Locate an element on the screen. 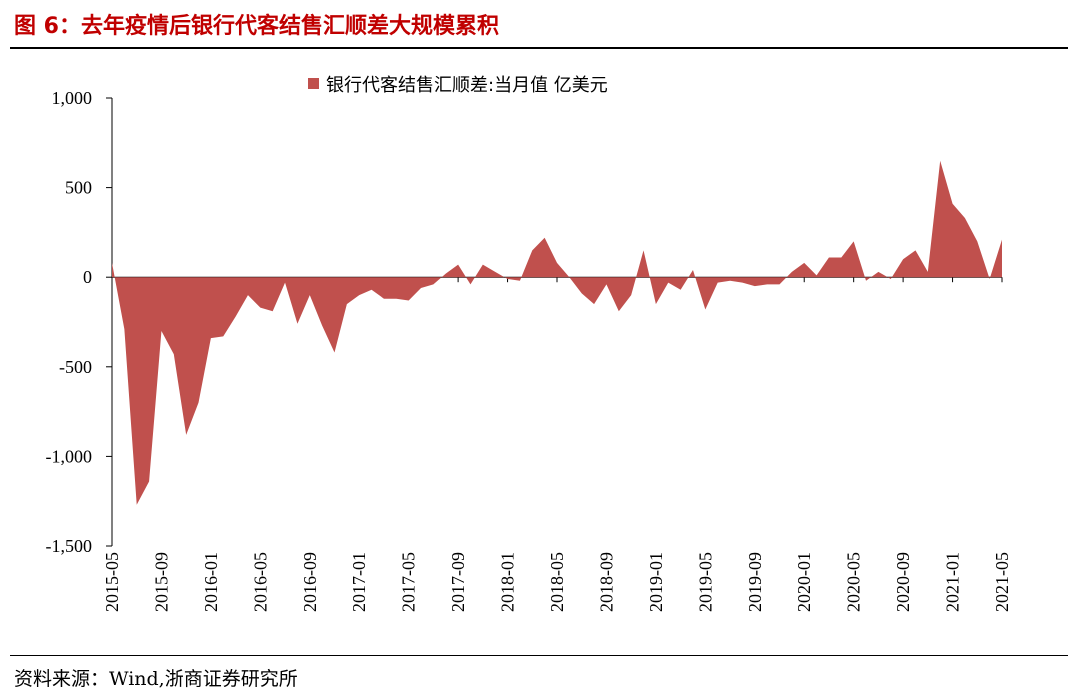 The width and height of the screenshot is (1080, 700). x-tick-label: 2021-01 is located at coordinates (953, 582).